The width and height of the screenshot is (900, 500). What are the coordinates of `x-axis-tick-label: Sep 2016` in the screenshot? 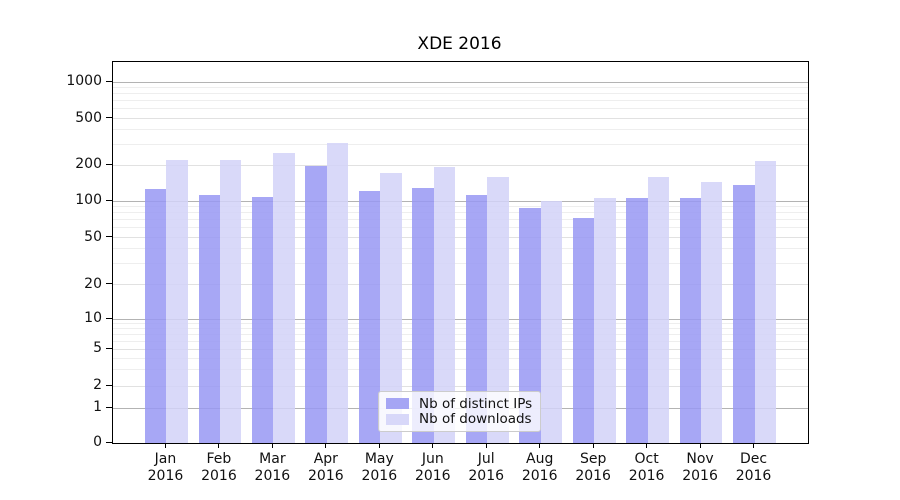 It's located at (593, 468).